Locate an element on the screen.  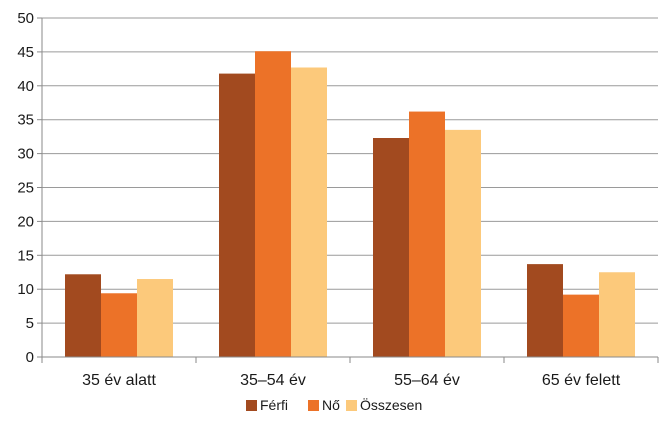
legend-label: Összesen is located at coordinates (391, 404).